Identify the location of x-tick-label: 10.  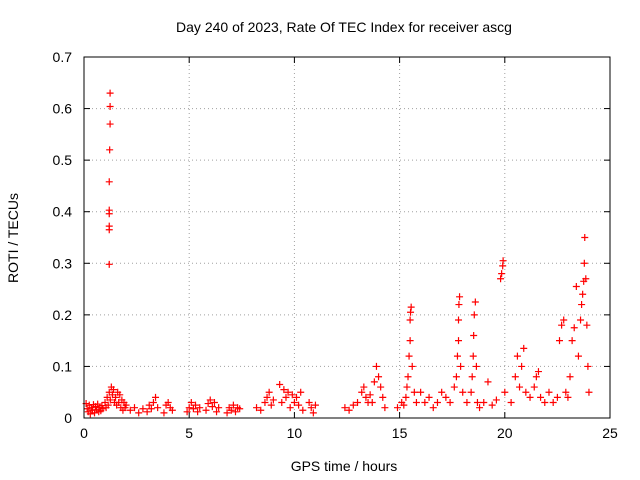
(295, 433).